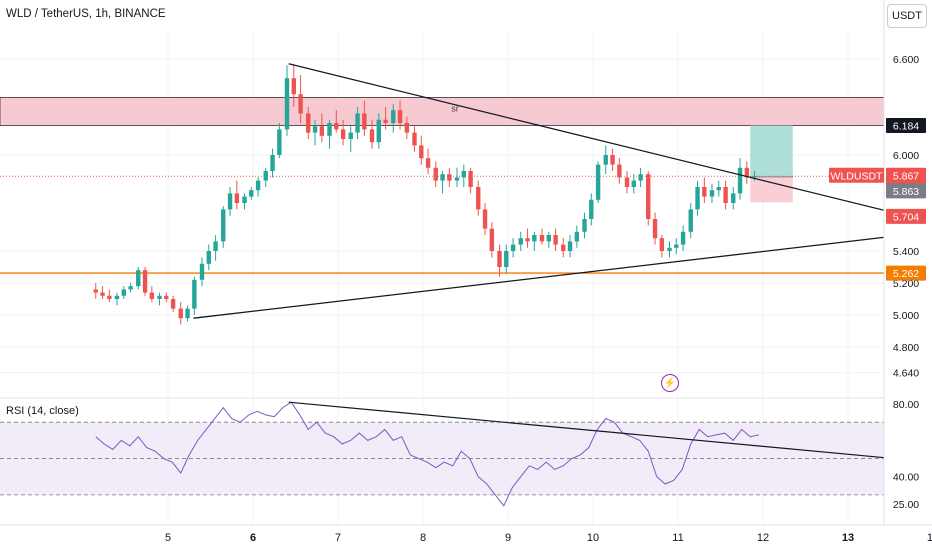 The image size is (932, 555). Describe the element at coordinates (929, 538) in the screenshot. I see `time-tick-label: 14` at that location.